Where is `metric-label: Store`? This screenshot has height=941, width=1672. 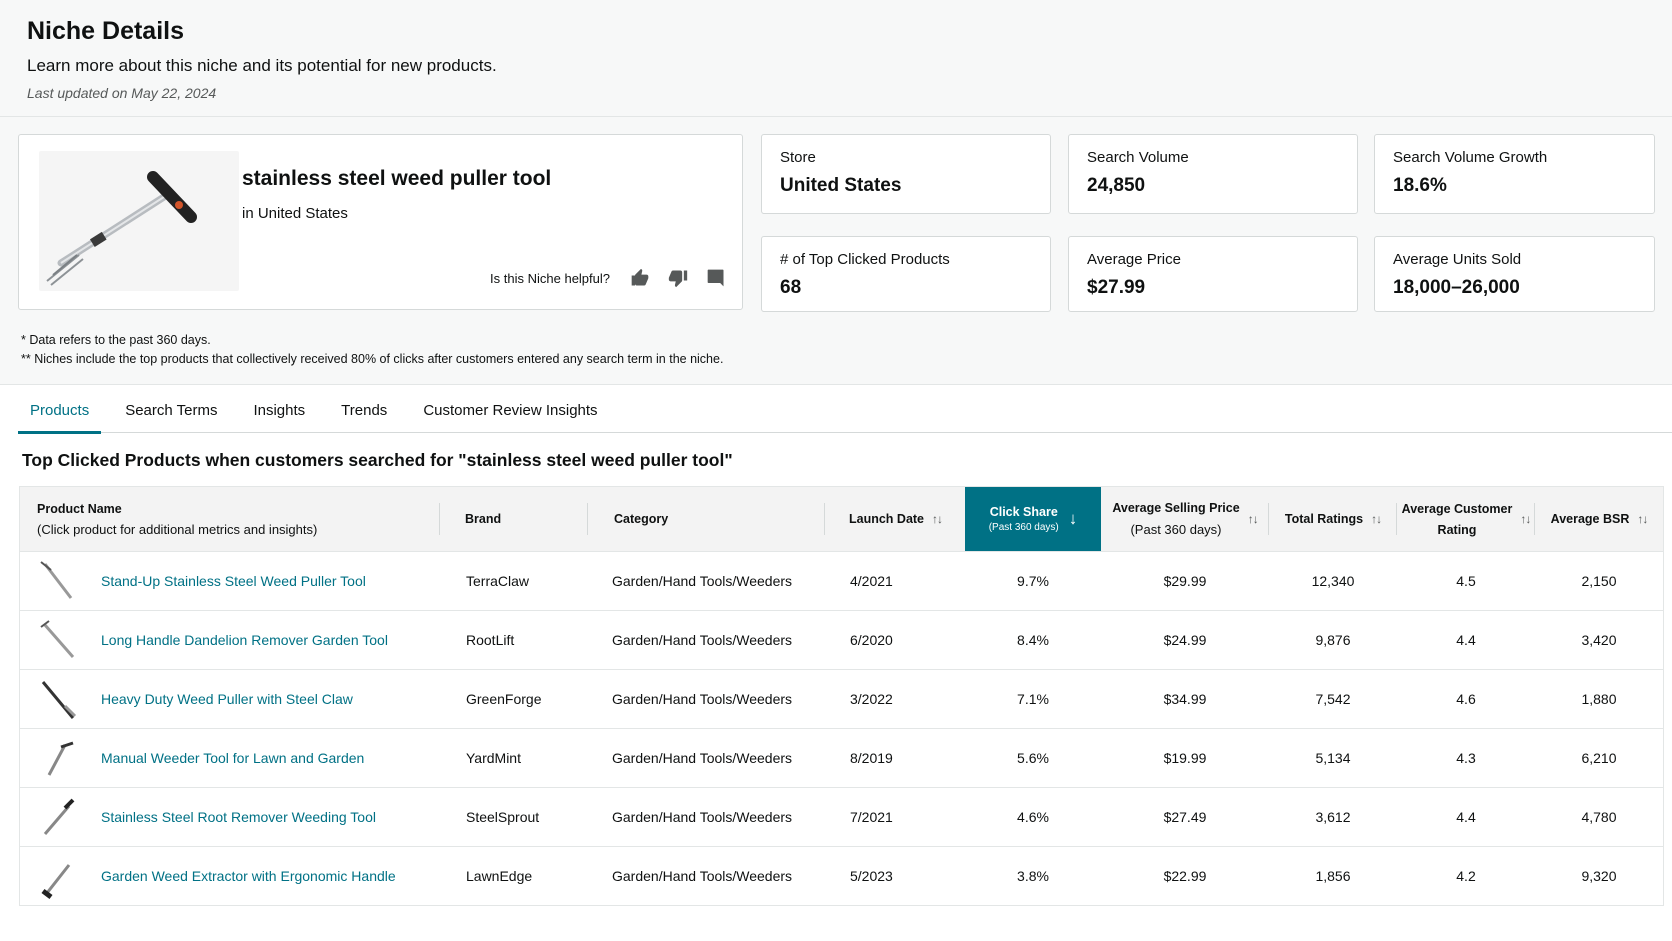
metric-label: Store is located at coordinates (798, 157).